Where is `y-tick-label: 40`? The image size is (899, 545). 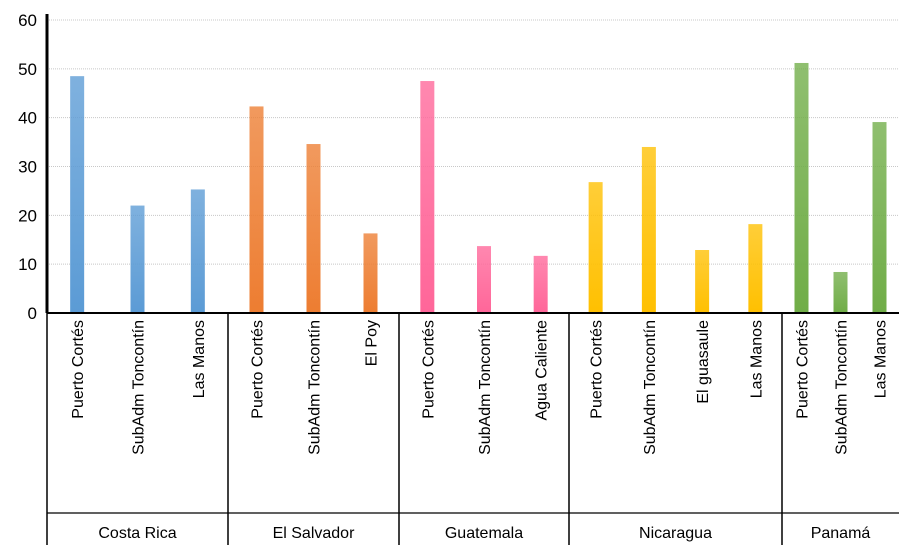 y-tick-label: 40 is located at coordinates (27, 118).